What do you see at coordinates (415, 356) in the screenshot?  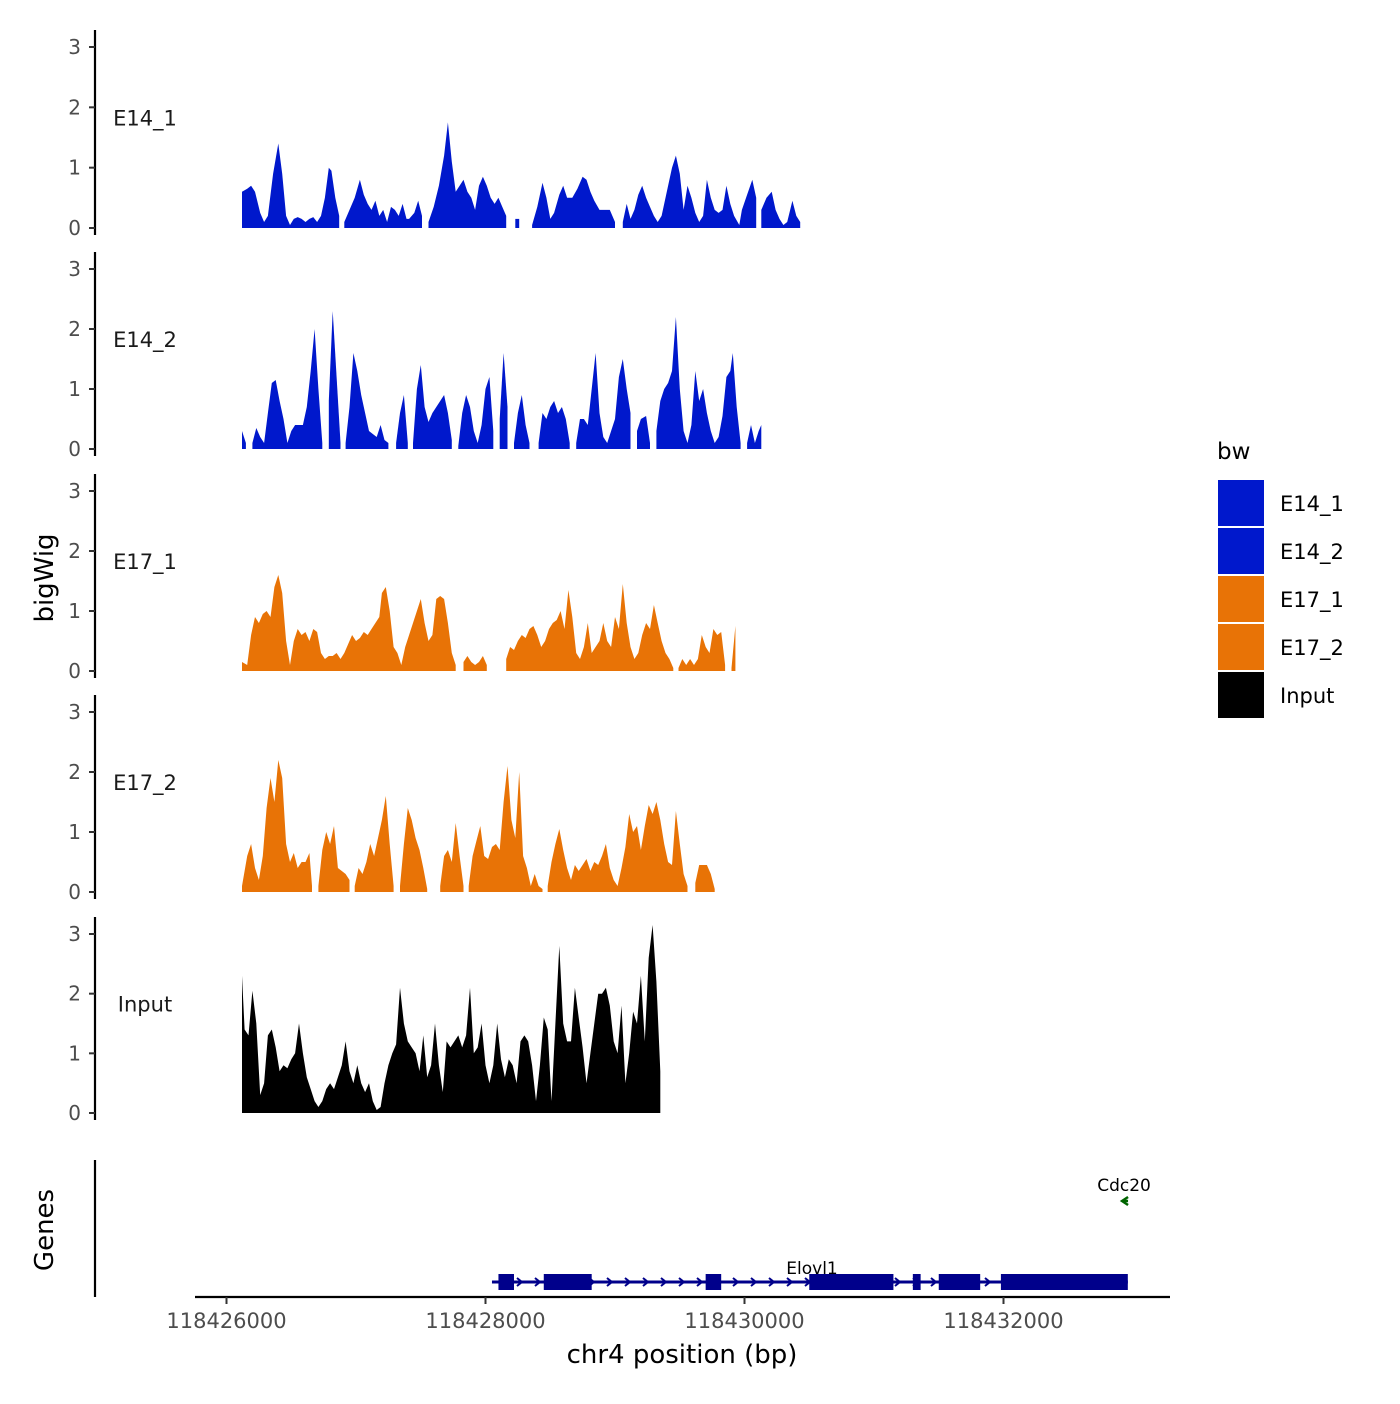 I see `track-E14_2: 0 1 2 3 E14_2` at bounding box center [415, 356].